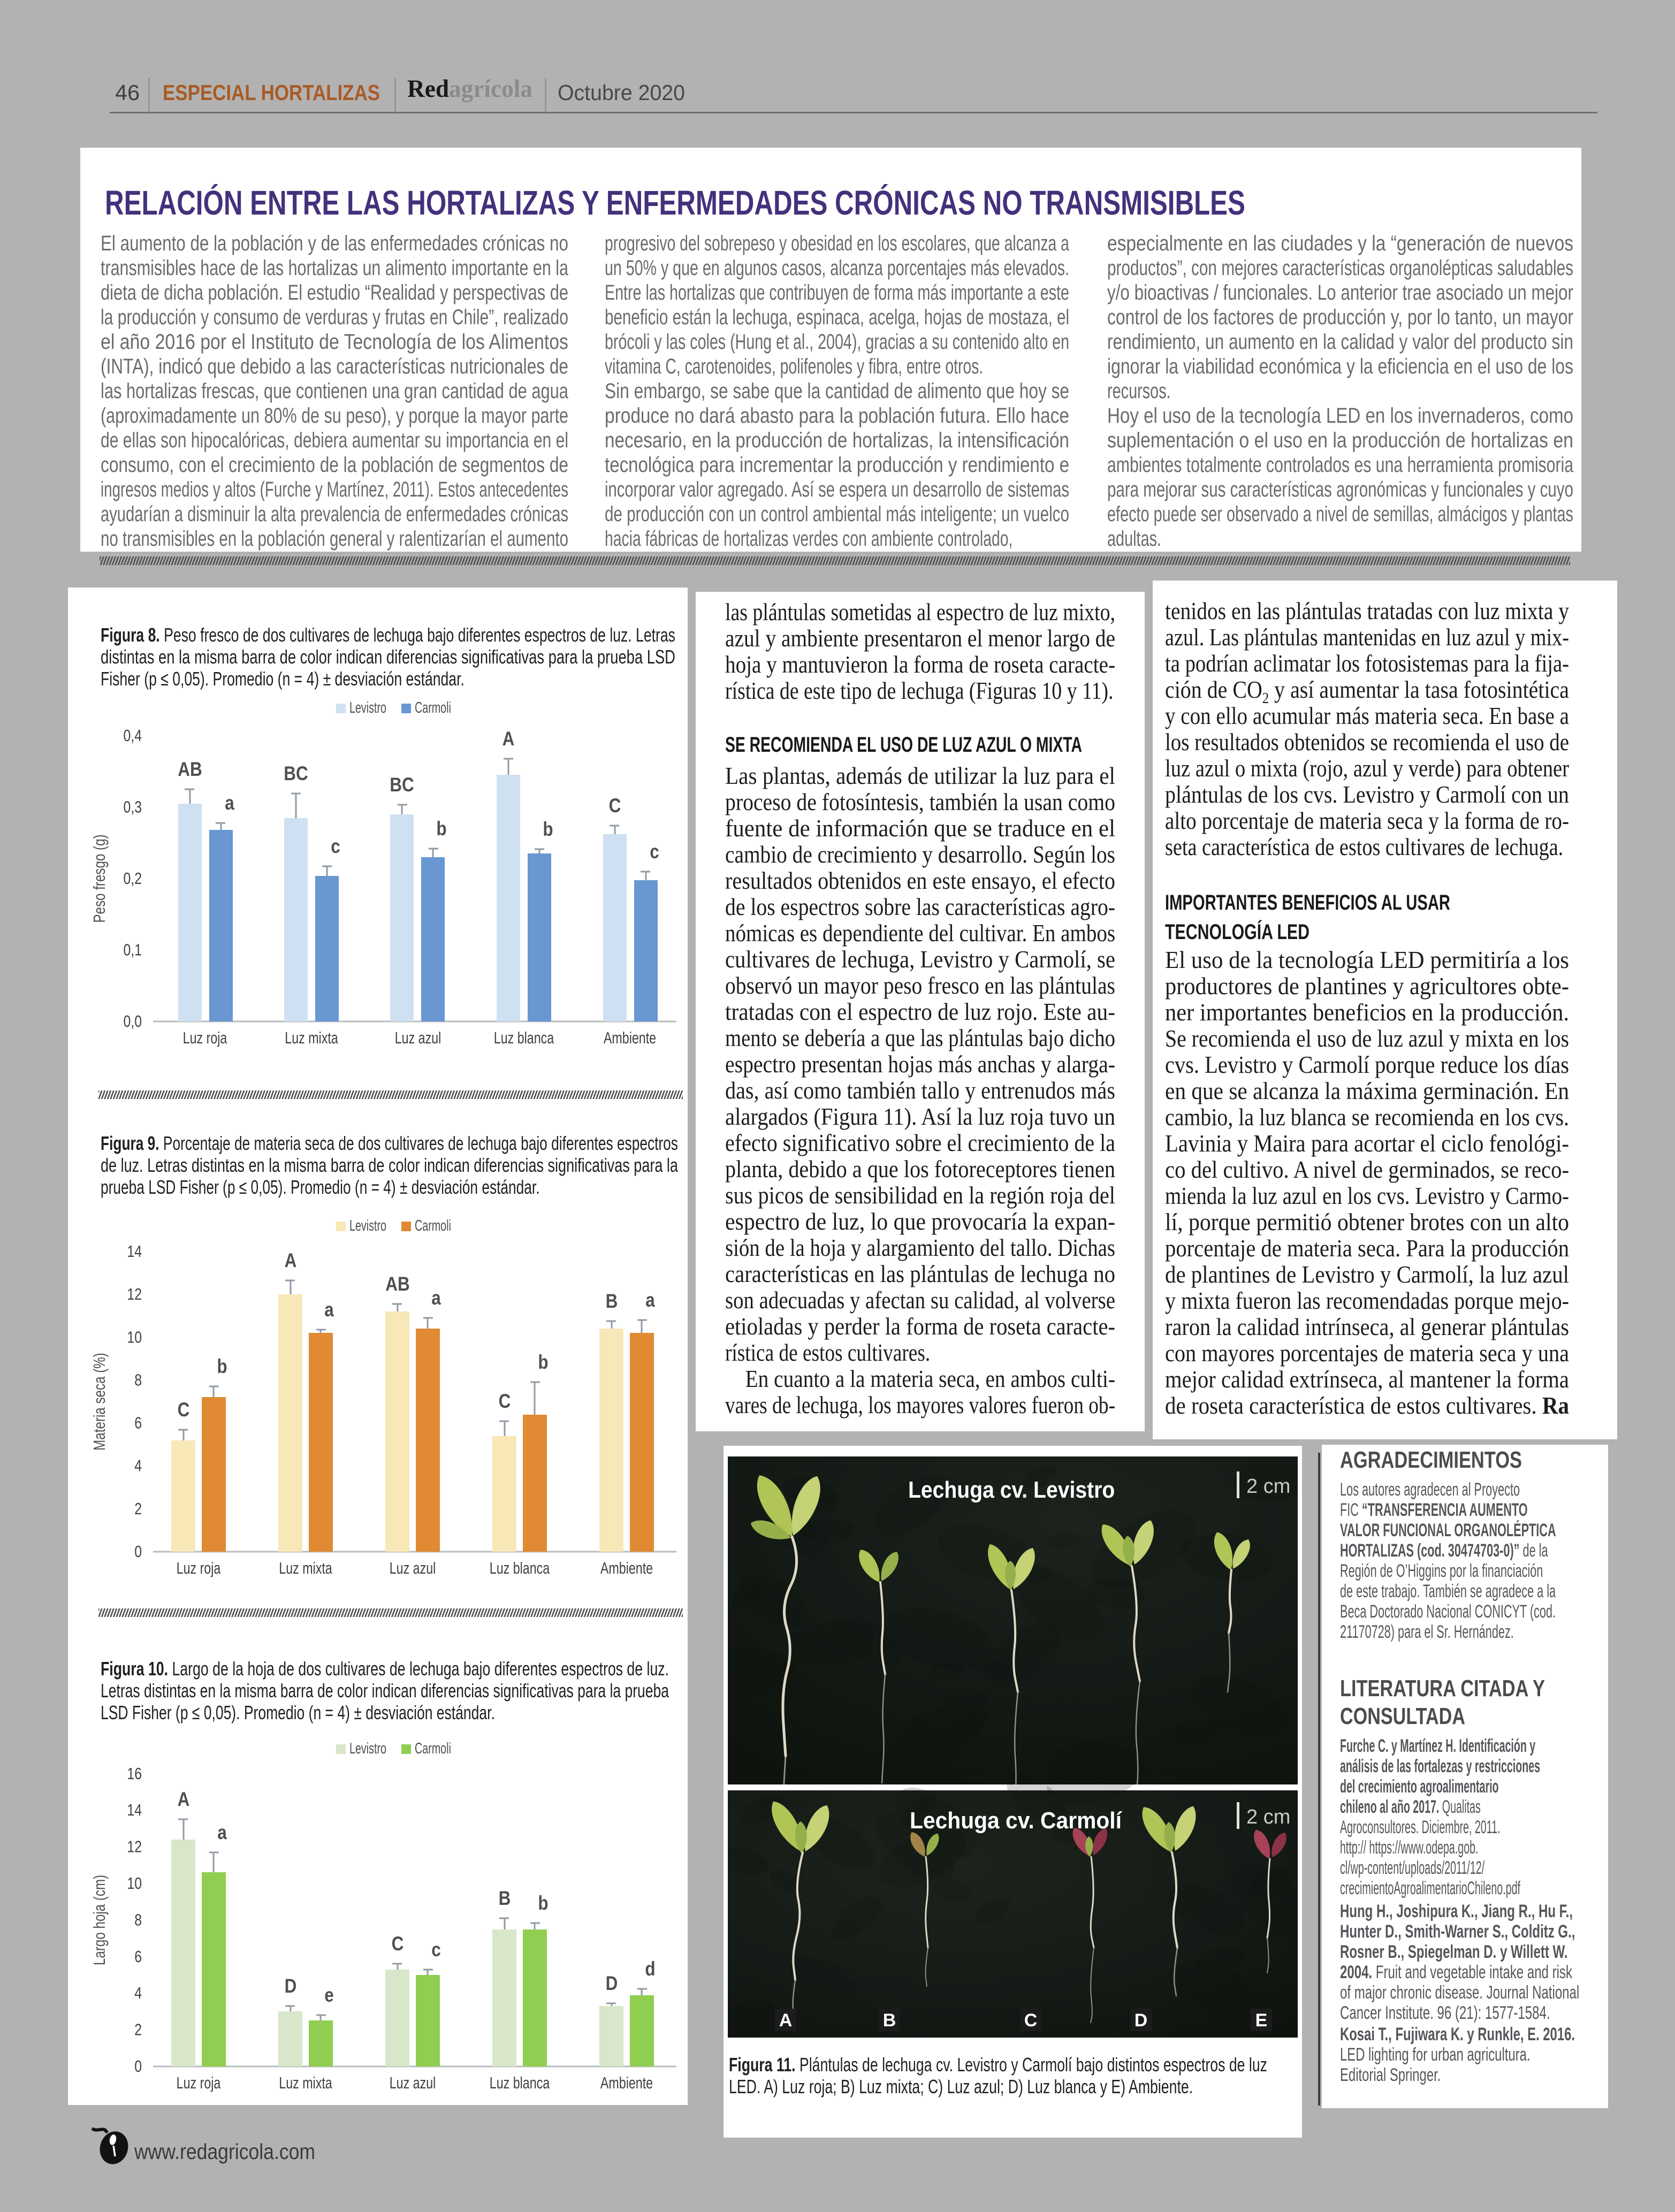 The height and width of the screenshot is (2212, 1675). I want to click on svg-text: 16, so click(134, 1773).